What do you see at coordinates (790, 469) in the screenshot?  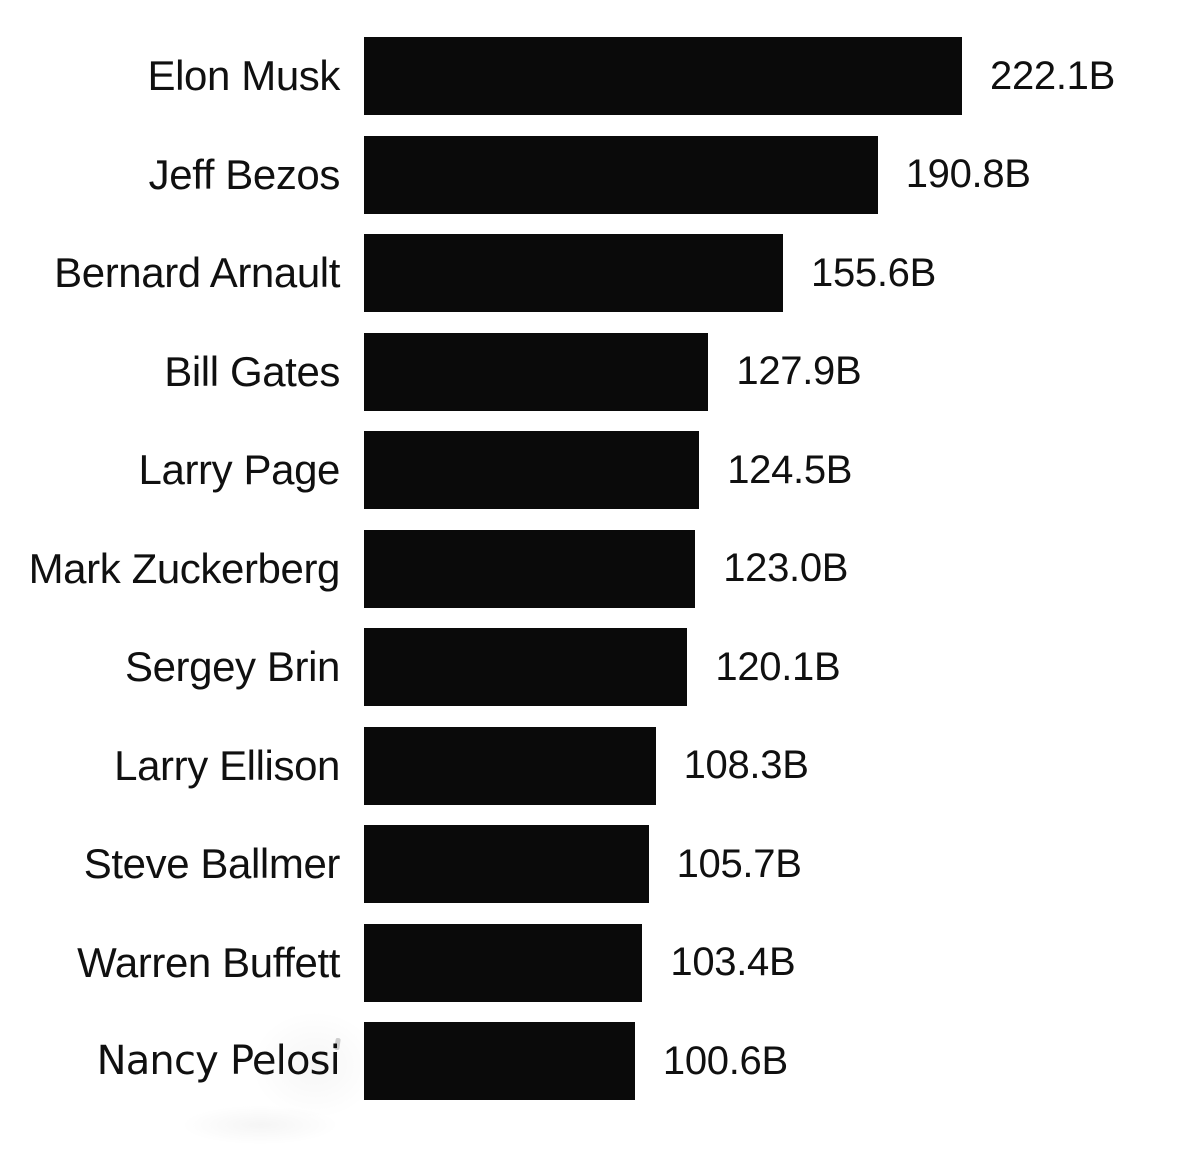 I see `value-label: 124.5B` at bounding box center [790, 469].